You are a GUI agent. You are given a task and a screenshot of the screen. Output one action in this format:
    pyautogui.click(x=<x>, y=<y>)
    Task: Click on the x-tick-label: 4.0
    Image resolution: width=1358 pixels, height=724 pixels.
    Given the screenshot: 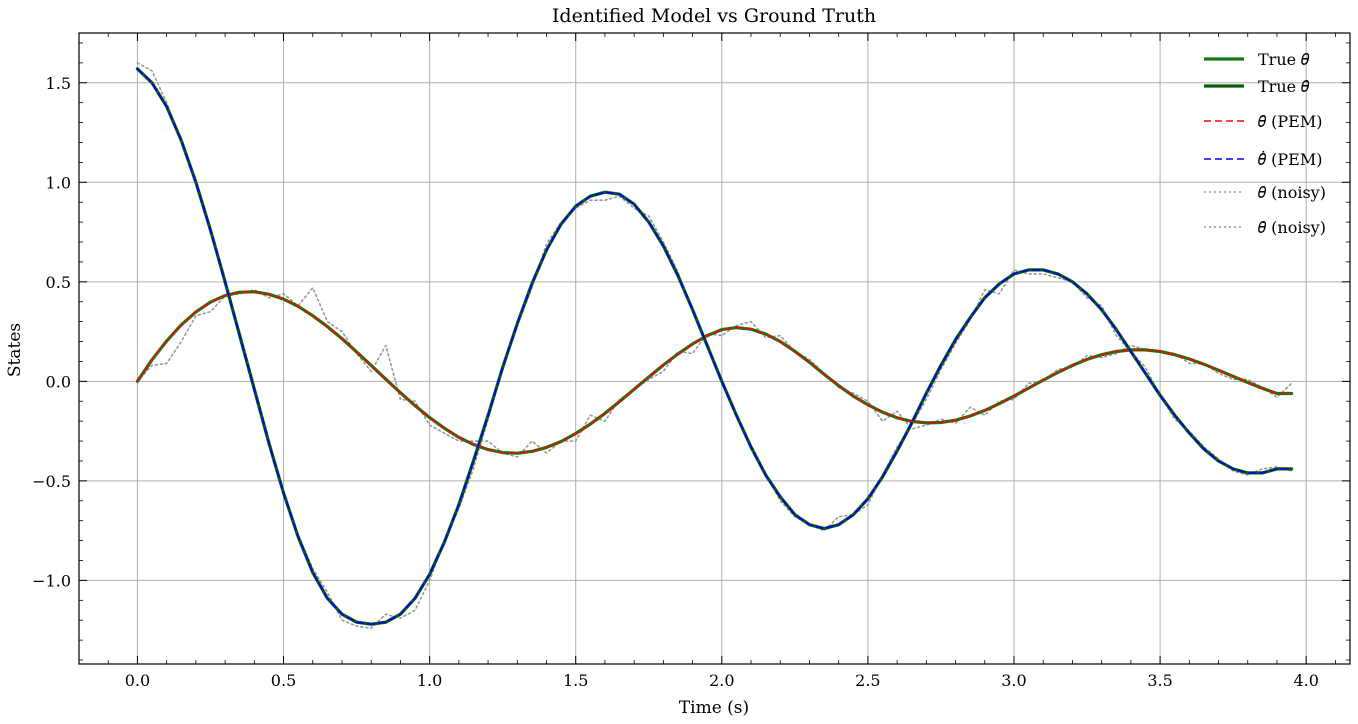 What is the action you would take?
    pyautogui.click(x=1305, y=680)
    